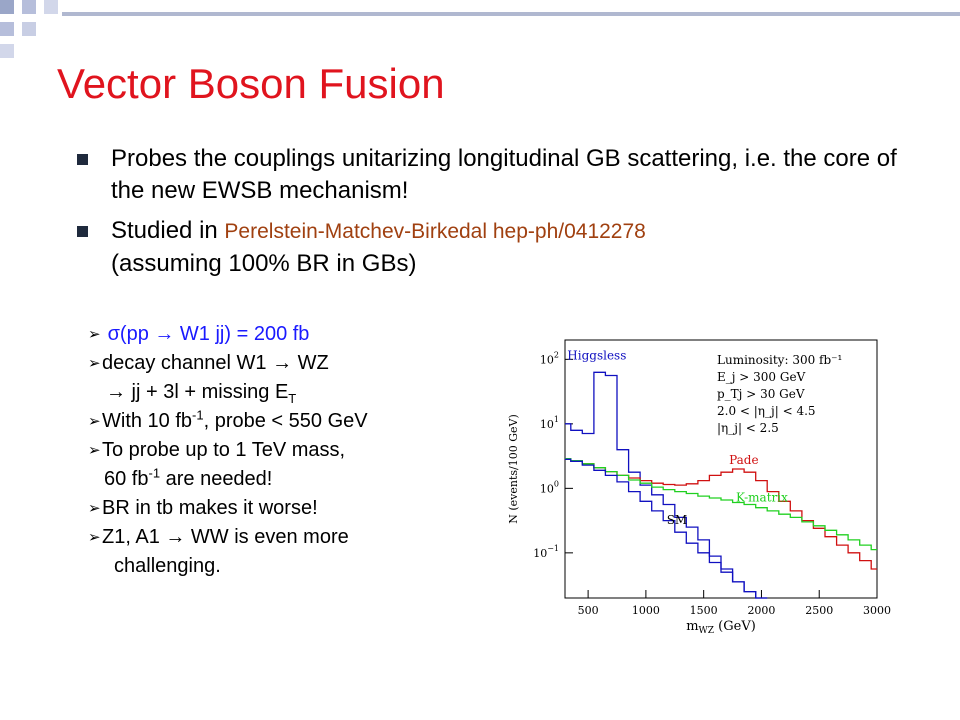  What do you see at coordinates (251, 83) in the screenshot?
I see `slide-title: Vector Boson Fusion` at bounding box center [251, 83].